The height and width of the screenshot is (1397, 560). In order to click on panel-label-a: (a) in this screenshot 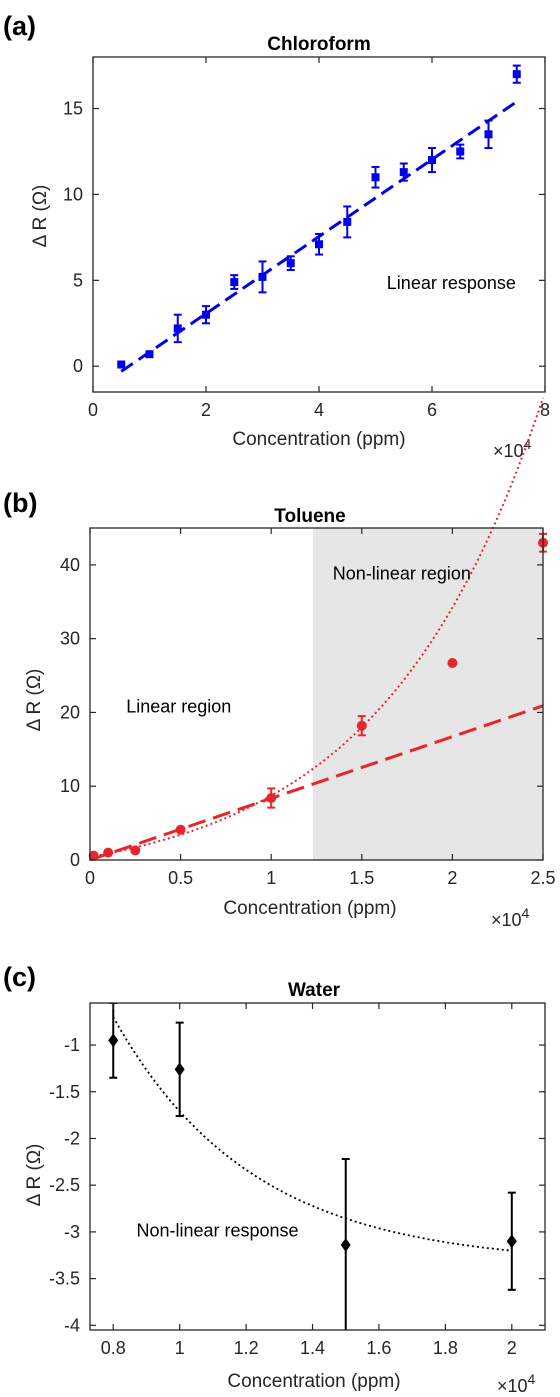, I will do `click(19, 26)`.